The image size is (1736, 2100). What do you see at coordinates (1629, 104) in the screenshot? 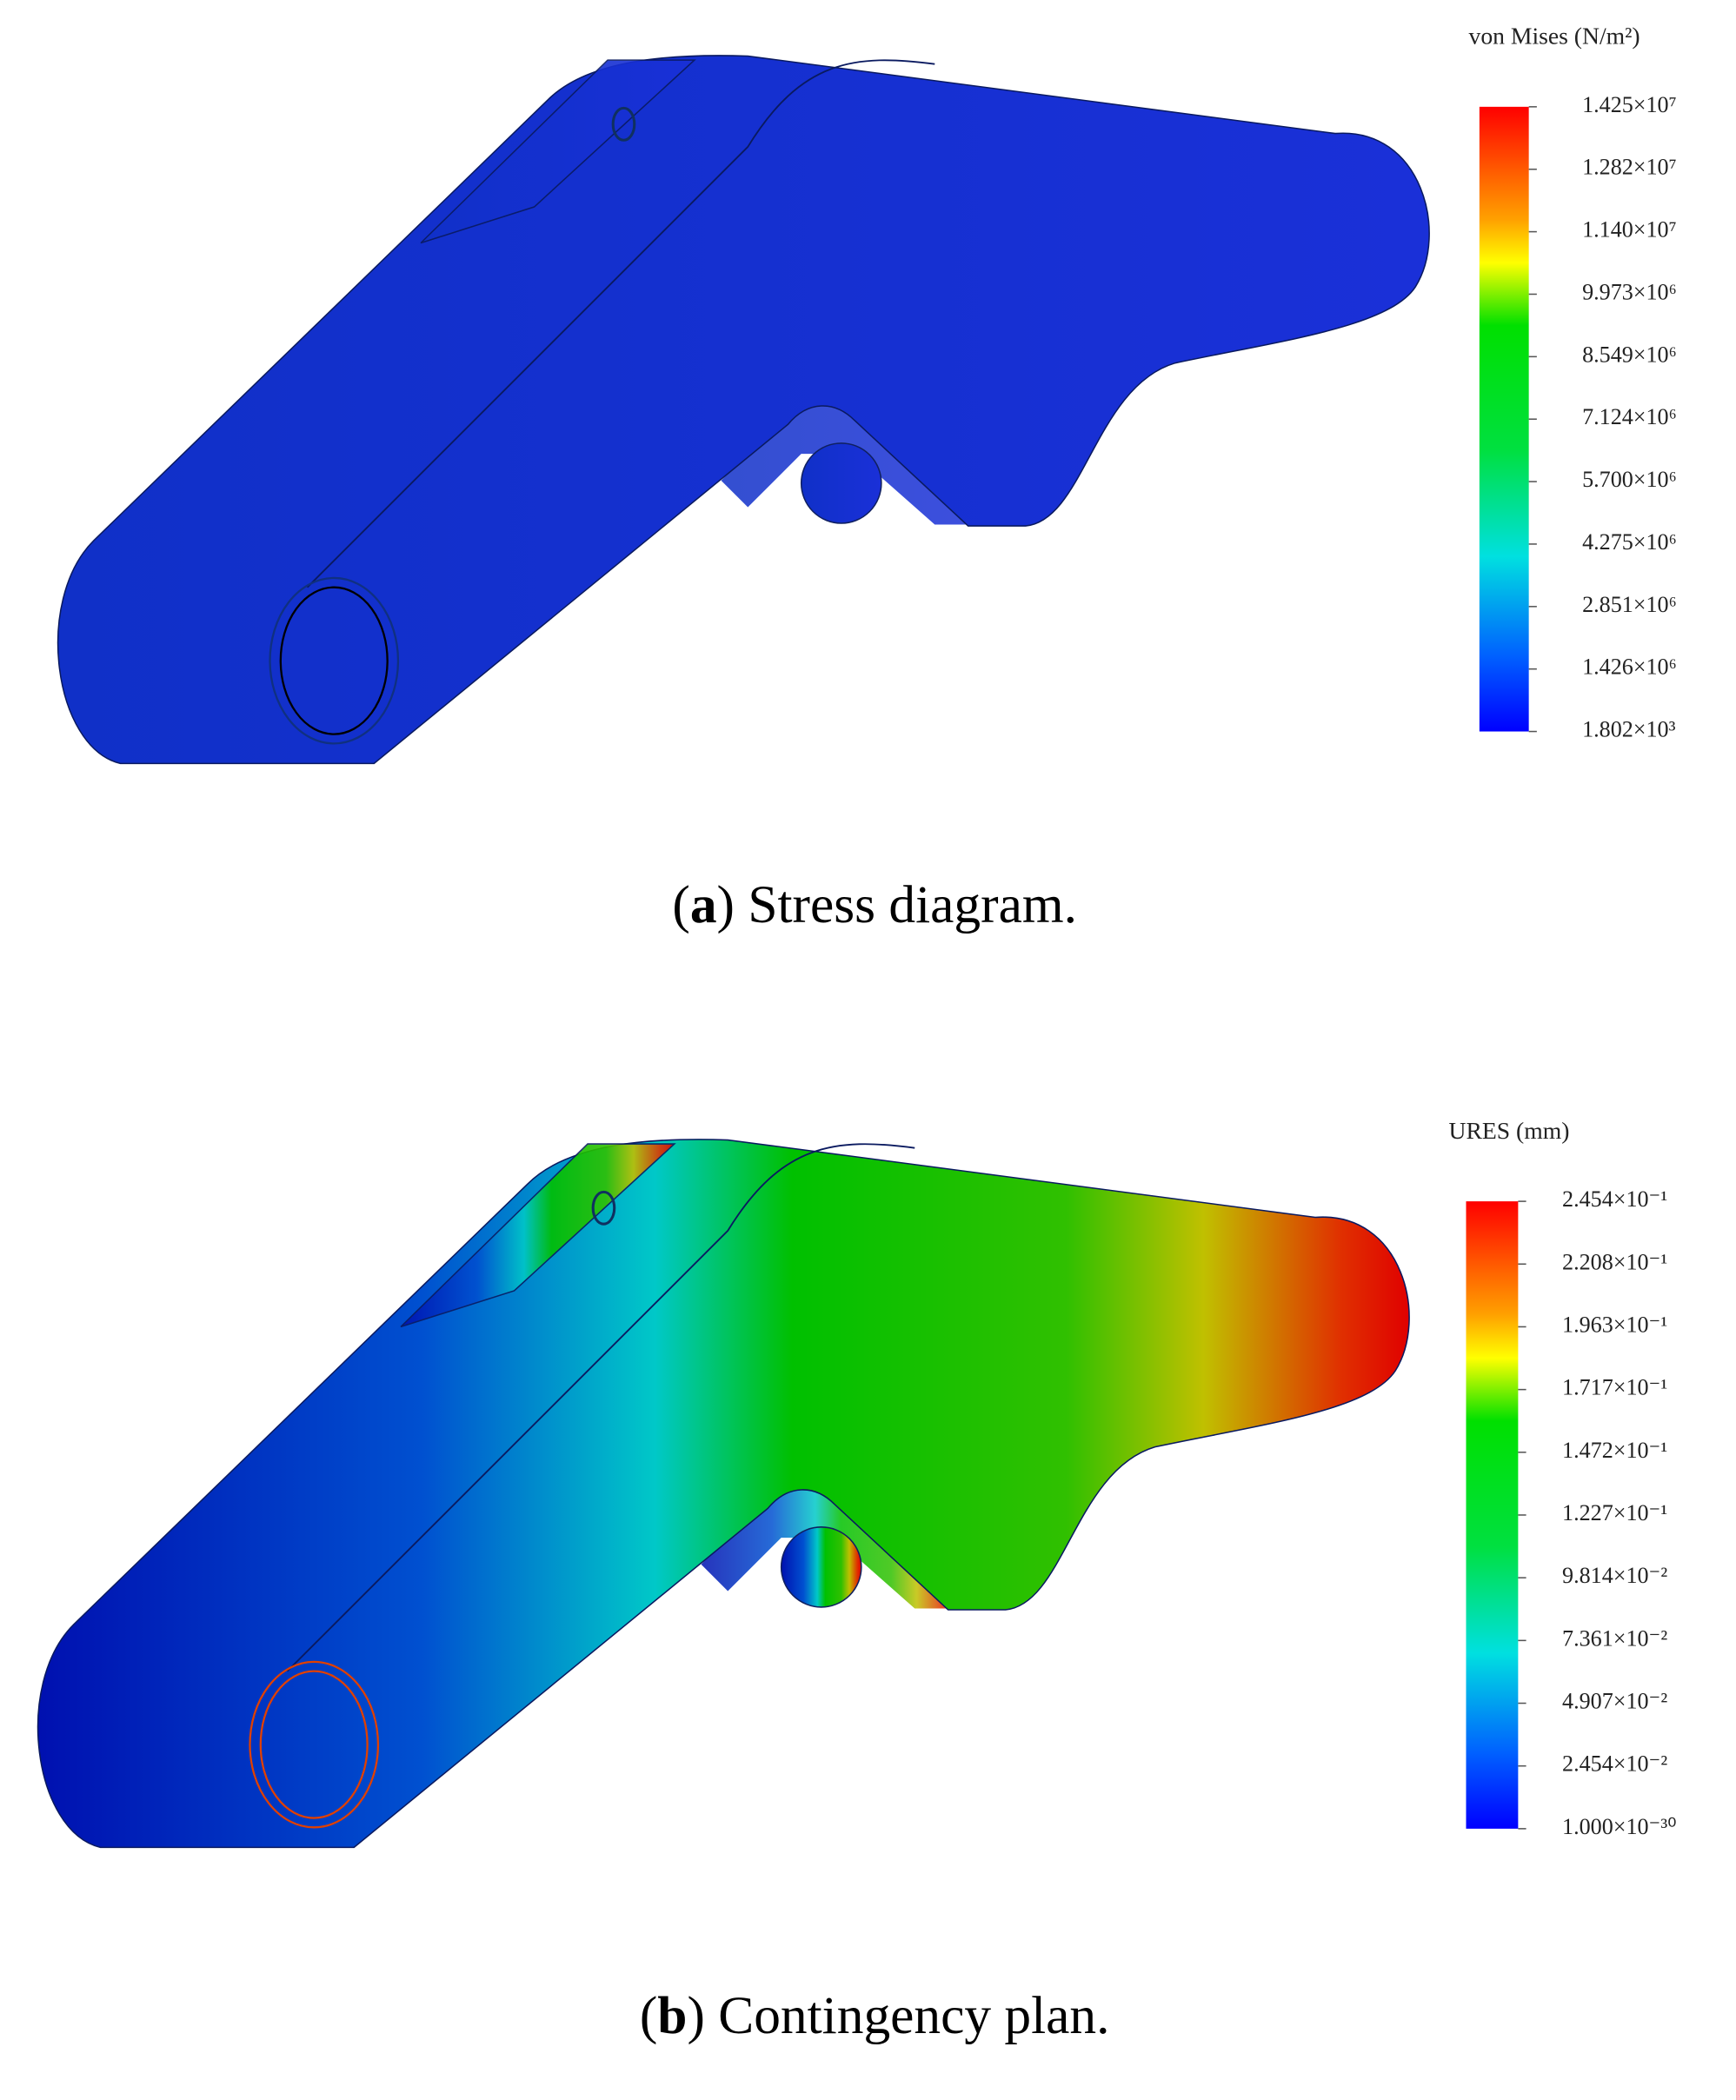
I see `scale-label: 1.425×10⁷` at bounding box center [1629, 104].